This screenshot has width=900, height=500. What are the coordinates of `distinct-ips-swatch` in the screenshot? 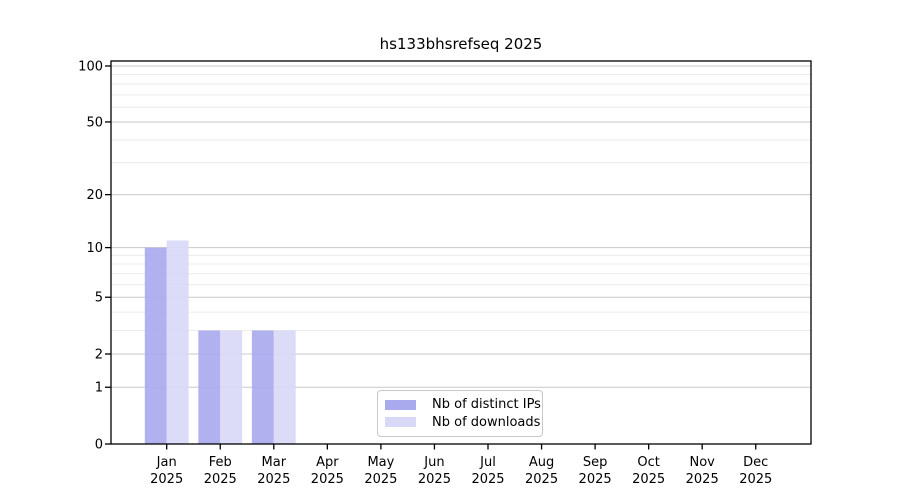 It's located at (400, 404).